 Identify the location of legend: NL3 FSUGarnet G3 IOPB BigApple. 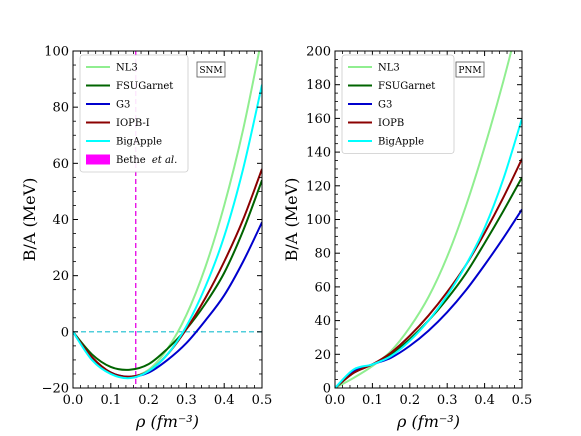
(398, 104).